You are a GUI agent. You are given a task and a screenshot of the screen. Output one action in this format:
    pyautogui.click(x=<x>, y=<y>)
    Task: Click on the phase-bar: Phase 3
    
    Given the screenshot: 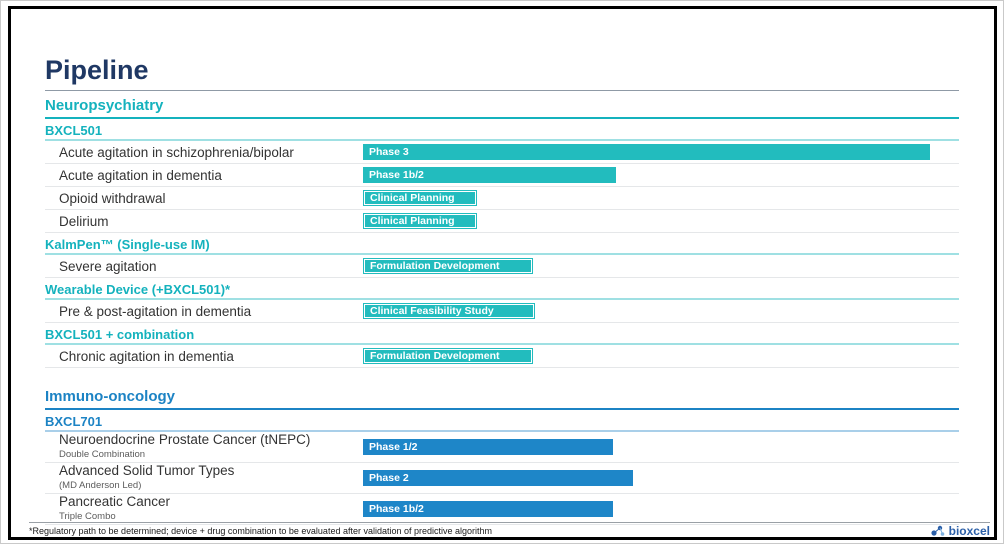 What is the action you would take?
    pyautogui.click(x=646, y=152)
    